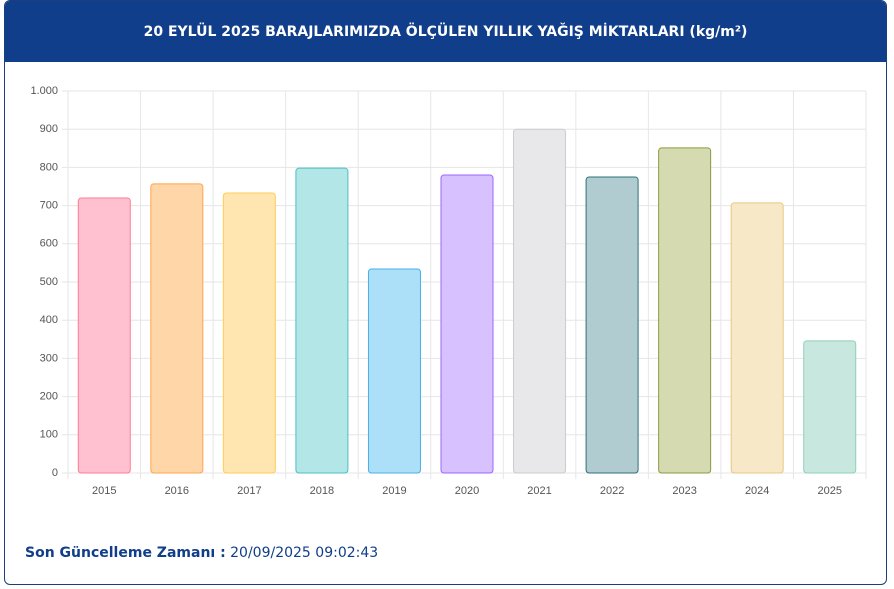  What do you see at coordinates (49, 320) in the screenshot?
I see `y-tick-label: 400` at bounding box center [49, 320].